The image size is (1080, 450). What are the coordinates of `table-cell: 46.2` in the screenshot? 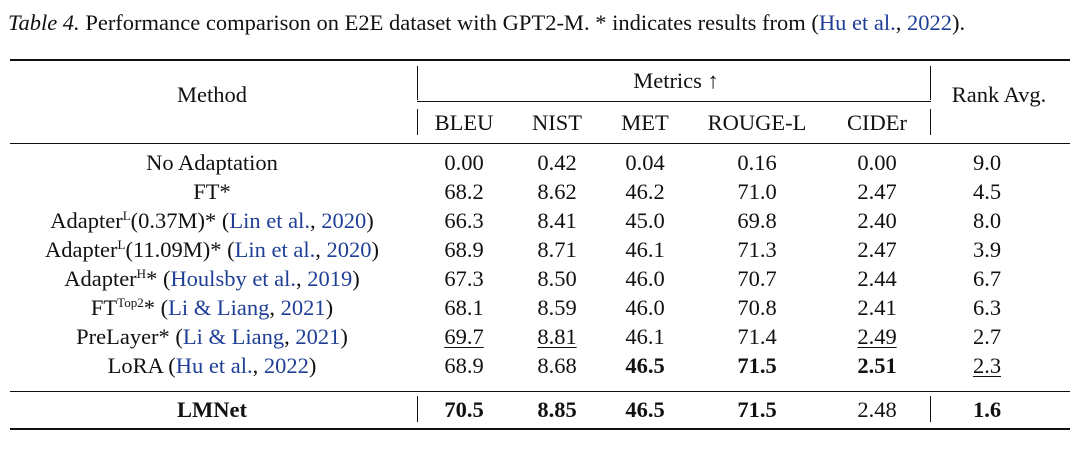 It's located at (645, 191).